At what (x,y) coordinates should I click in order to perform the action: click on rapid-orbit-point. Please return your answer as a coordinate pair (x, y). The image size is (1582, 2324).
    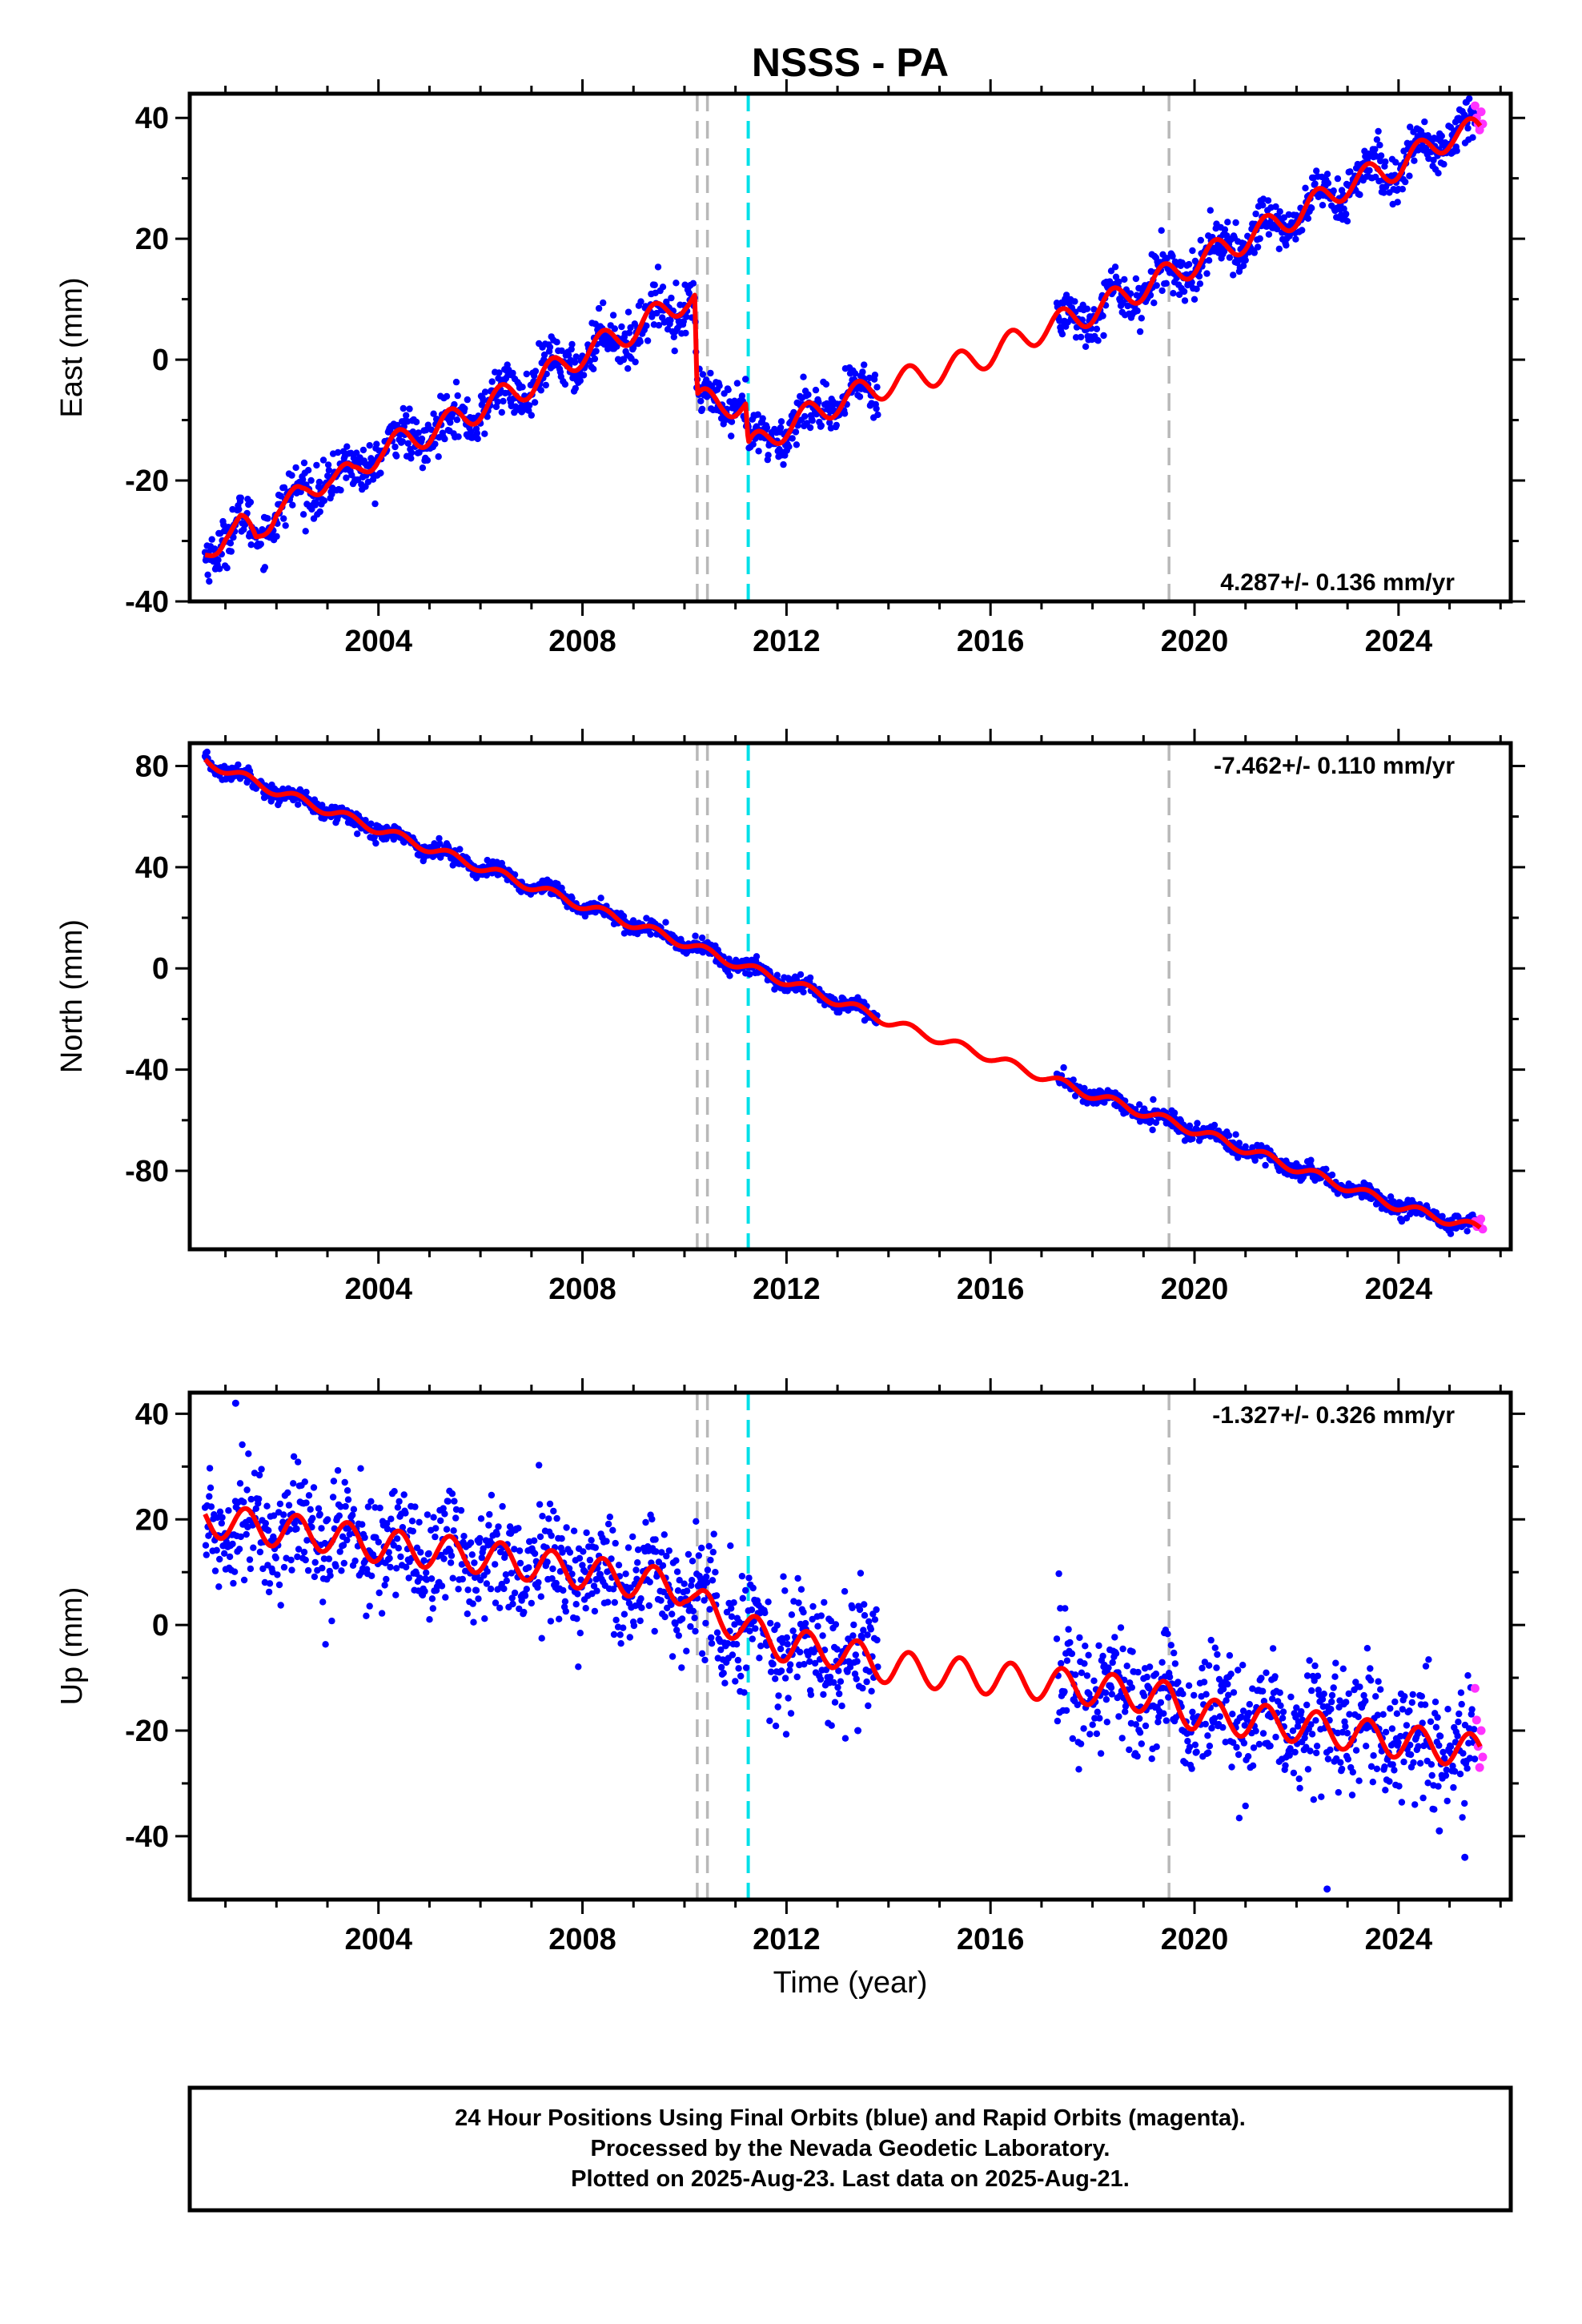
    Looking at the image, I should click on (1481, 112).